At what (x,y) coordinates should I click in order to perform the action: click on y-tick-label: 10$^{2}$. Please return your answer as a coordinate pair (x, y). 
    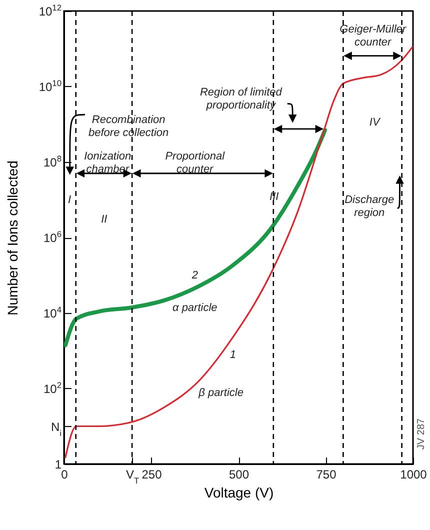
    Looking at the image, I should click on (52, 388).